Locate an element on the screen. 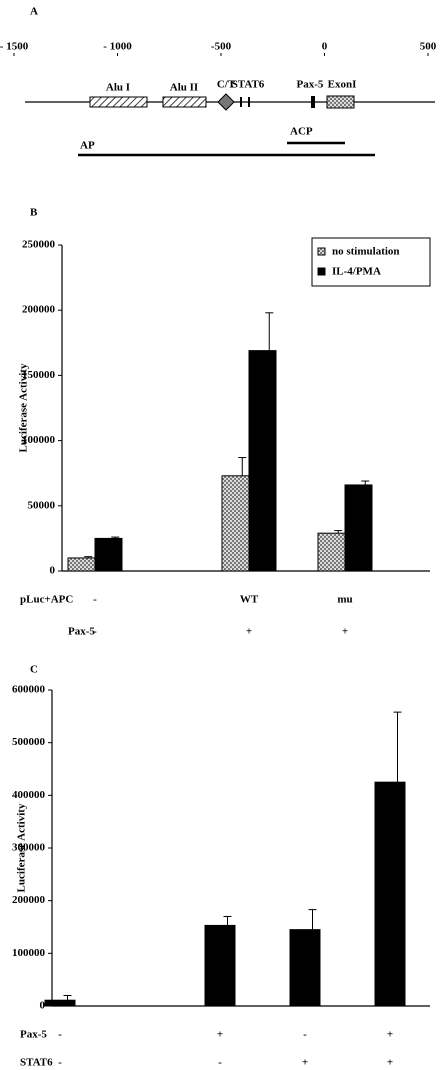 The width and height of the screenshot is (441, 1070). fragment-label: AP is located at coordinates (87, 146).